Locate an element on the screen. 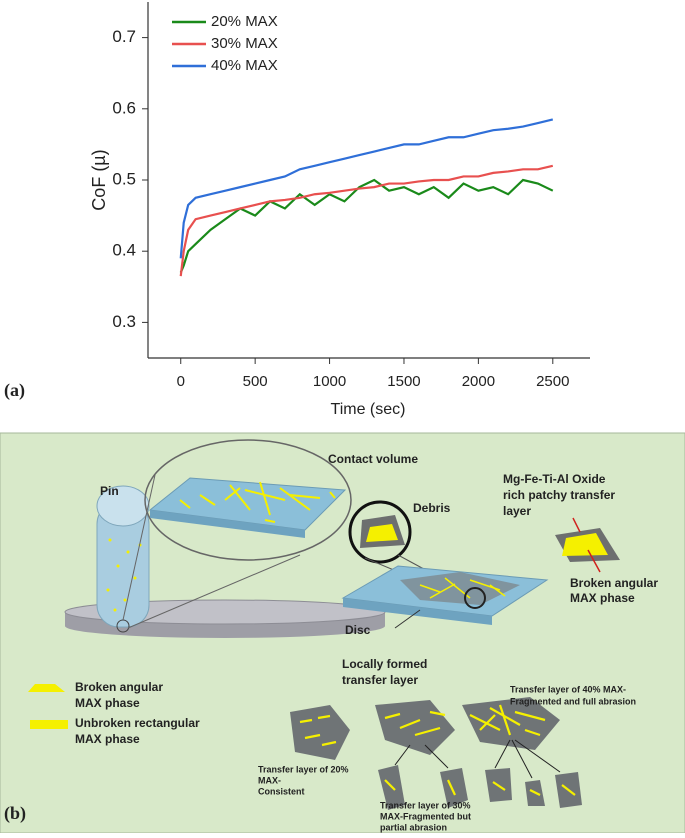 The height and width of the screenshot is (838, 685). layer-40-label: Transfer layer of 40% MAX- is located at coordinates (568, 689).